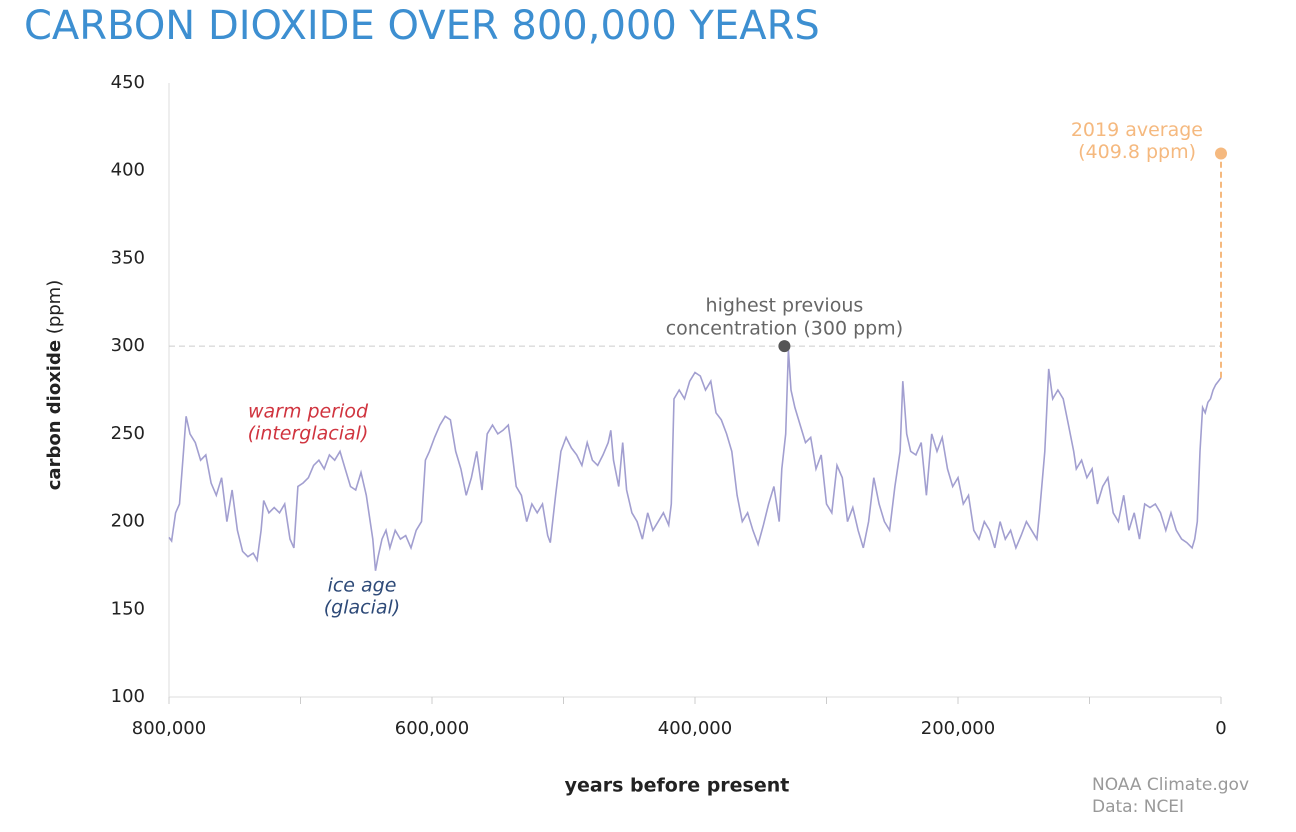 Image resolution: width=1296 pixels, height=832 pixels. Describe the element at coordinates (1220, 728) in the screenshot. I see `x-tick-label: 0` at that location.